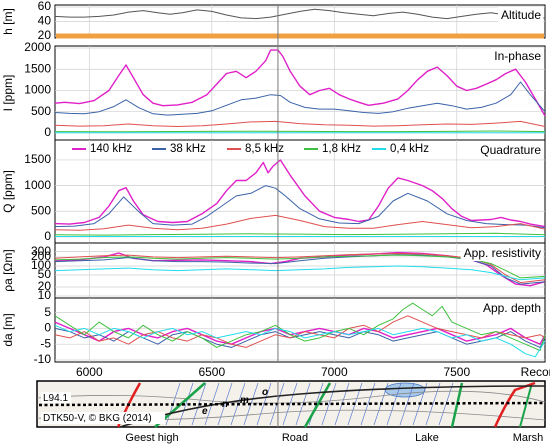 The image size is (550, 446). I want to click on y-tick-label: 10, so click(45, 295).